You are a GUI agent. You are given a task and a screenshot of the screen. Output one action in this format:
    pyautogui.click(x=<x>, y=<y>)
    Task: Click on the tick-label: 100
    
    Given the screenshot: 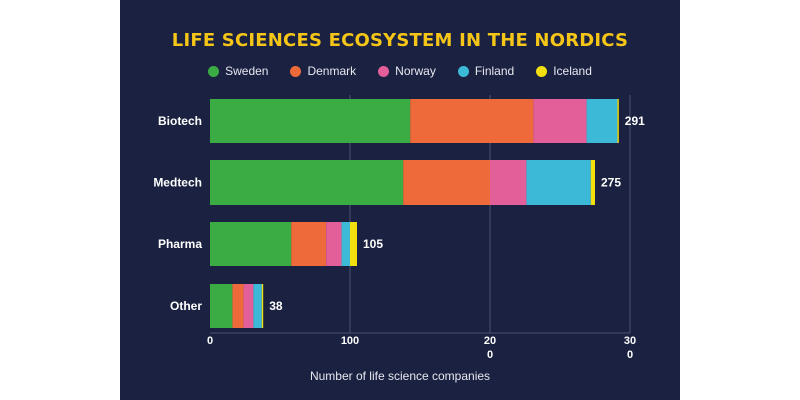 What is the action you would take?
    pyautogui.click(x=350, y=341)
    